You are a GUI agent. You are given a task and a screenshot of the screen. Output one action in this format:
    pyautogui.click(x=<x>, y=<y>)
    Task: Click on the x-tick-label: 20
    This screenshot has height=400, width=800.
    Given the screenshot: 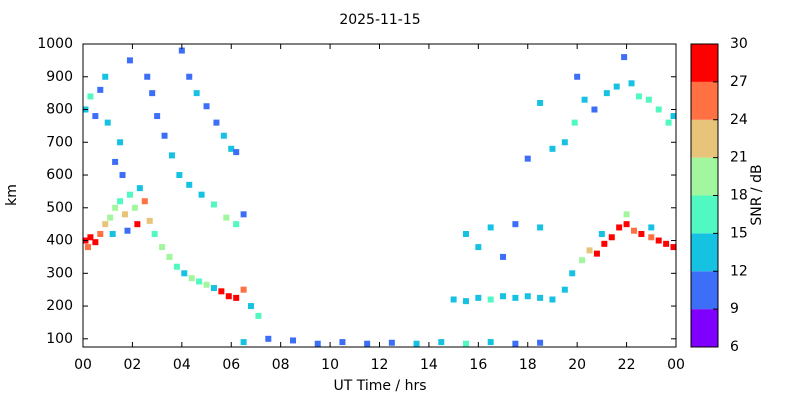 What is the action you would take?
    pyautogui.click(x=577, y=365)
    